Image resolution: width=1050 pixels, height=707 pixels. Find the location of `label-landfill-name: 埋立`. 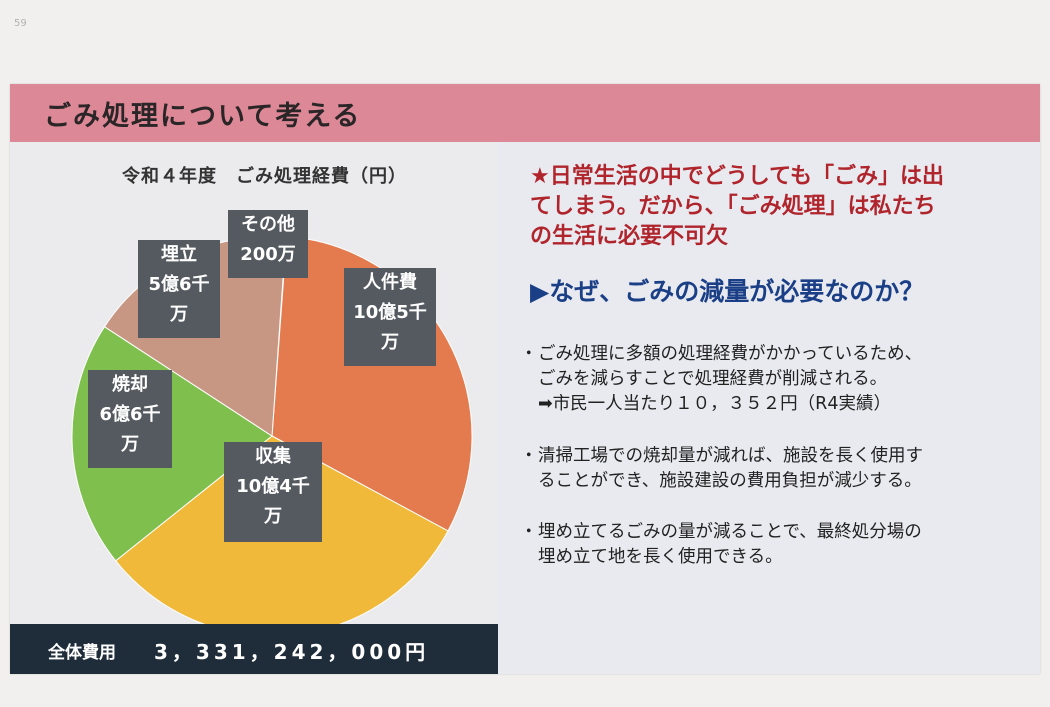

label-landfill-name: 埋立 is located at coordinates (179, 254).